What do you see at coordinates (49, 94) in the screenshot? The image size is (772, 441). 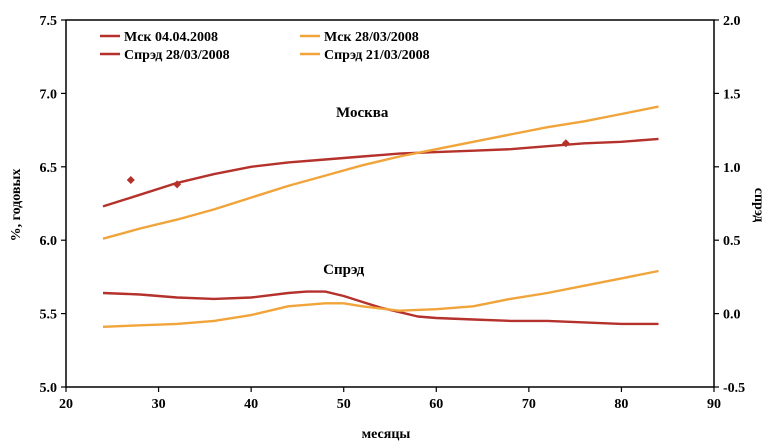 I see `y-tick-label: 7.0` at bounding box center [49, 94].